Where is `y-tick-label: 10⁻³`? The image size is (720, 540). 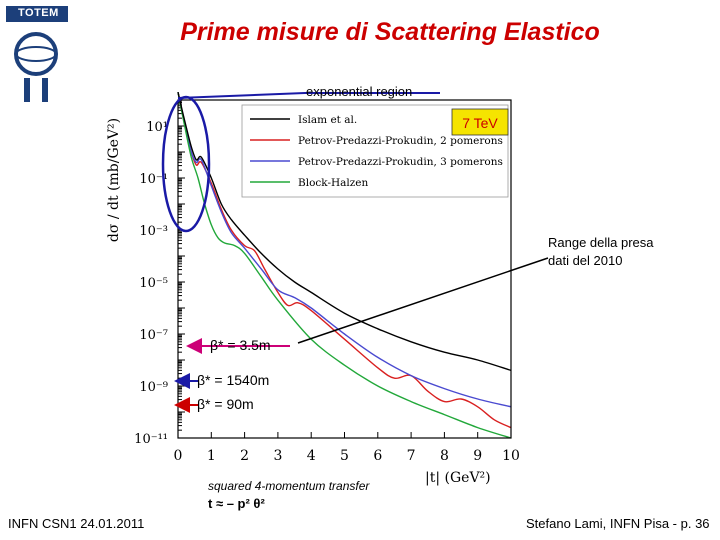
y-tick-label: 10⁻³ is located at coordinates (153, 231).